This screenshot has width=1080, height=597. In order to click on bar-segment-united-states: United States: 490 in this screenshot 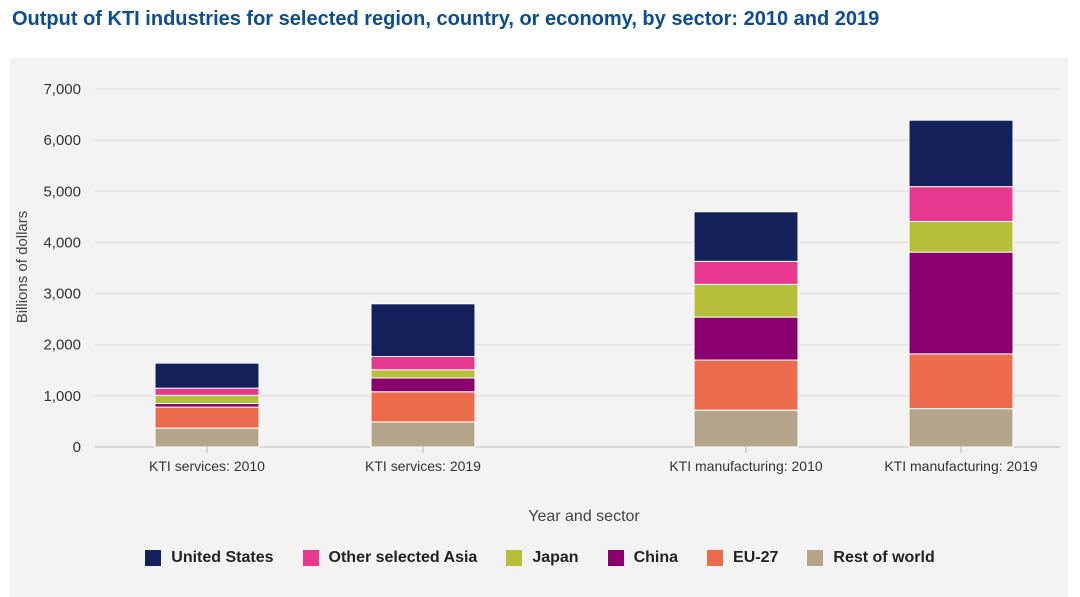, I will do `click(207, 375)`.